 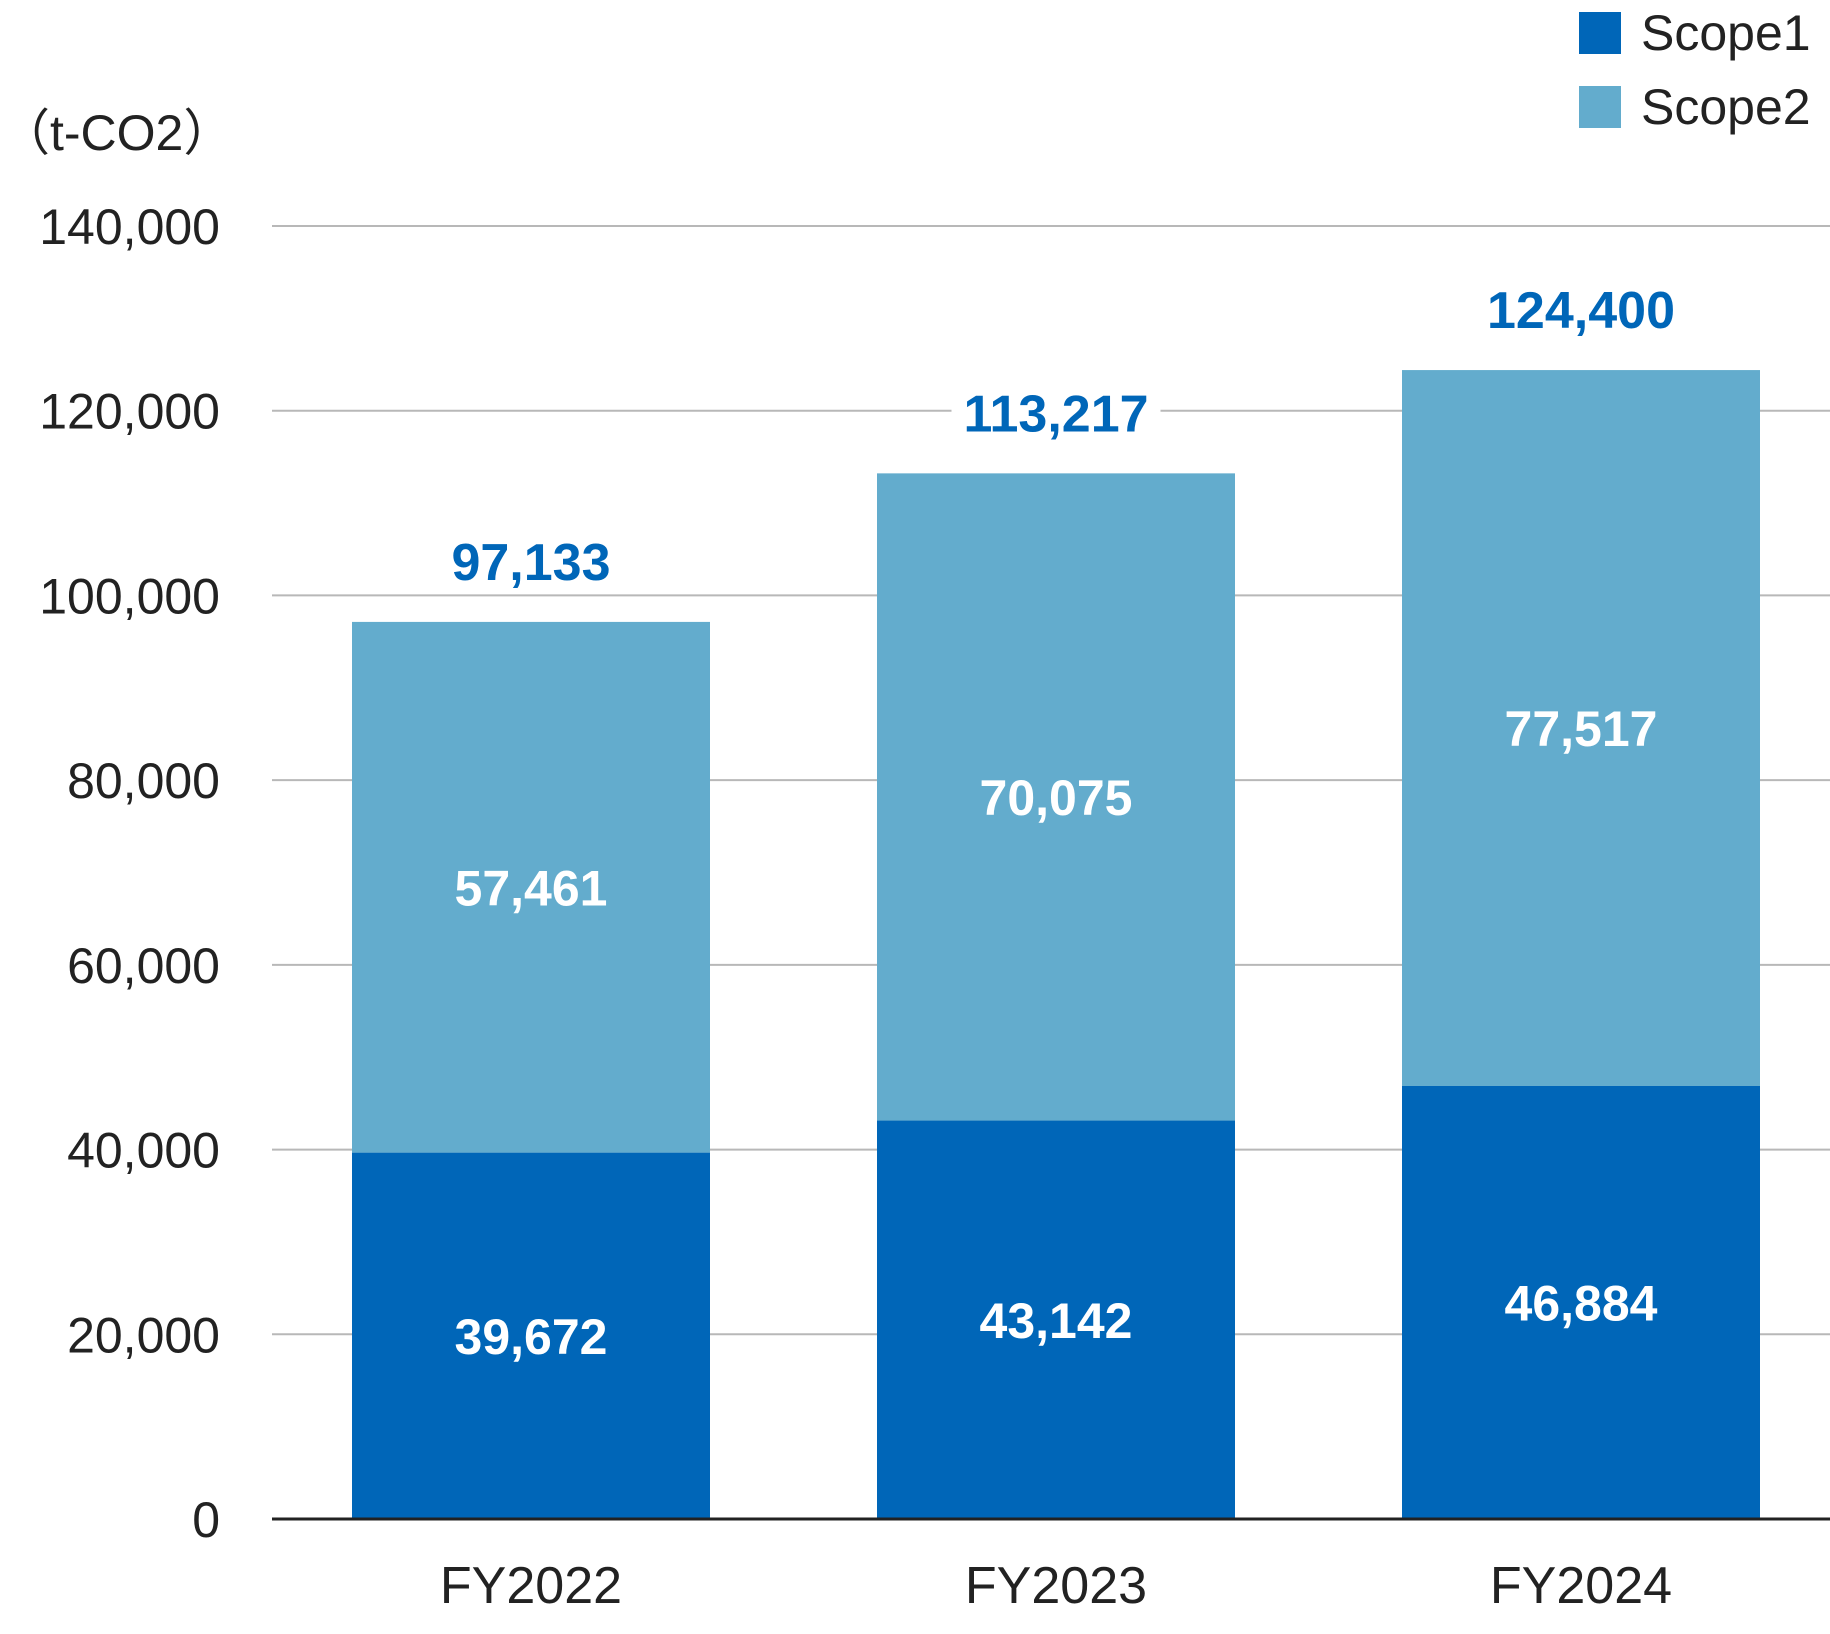 I want to click on x-axis-tick-labels: FY2022 FY2023 FY2024, so click(x=1056, y=1586).